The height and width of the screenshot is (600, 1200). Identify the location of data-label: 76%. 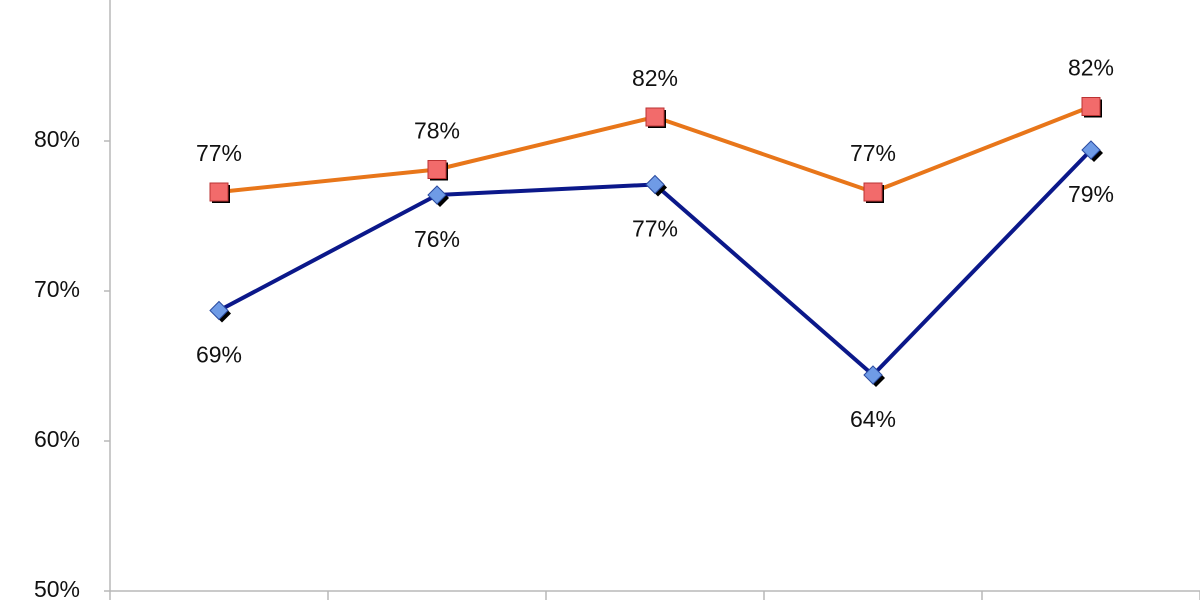
(437, 239).